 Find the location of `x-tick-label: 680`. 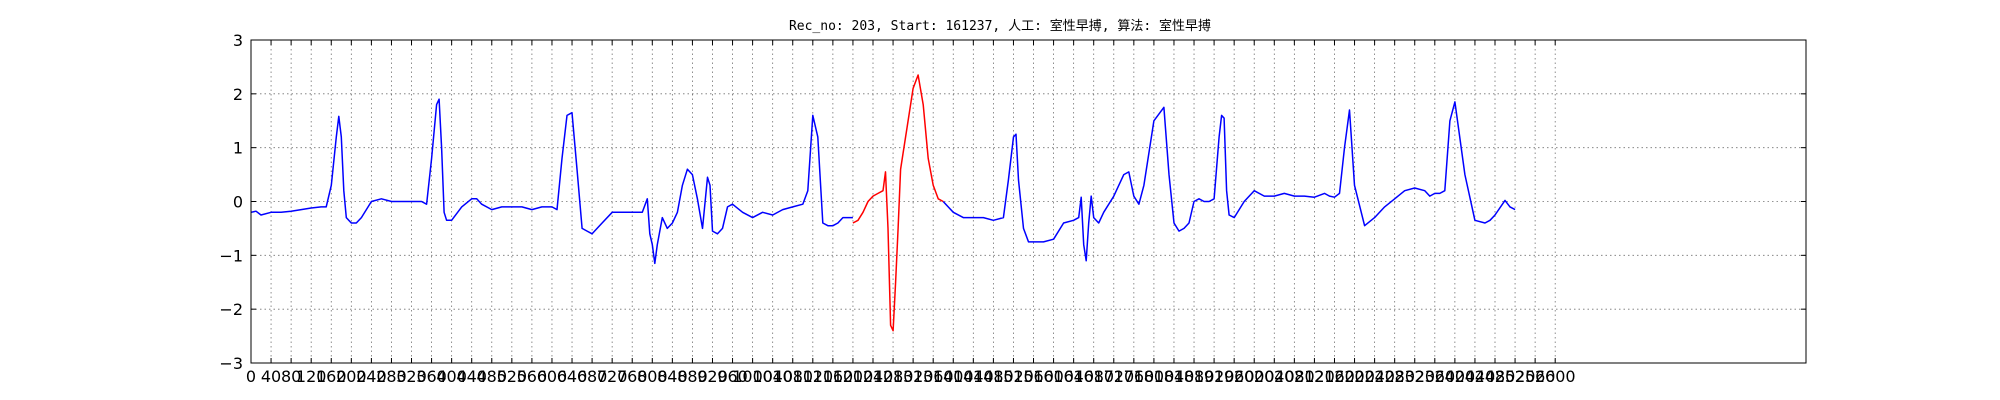

x-tick-label: 680 is located at coordinates (592, 376).